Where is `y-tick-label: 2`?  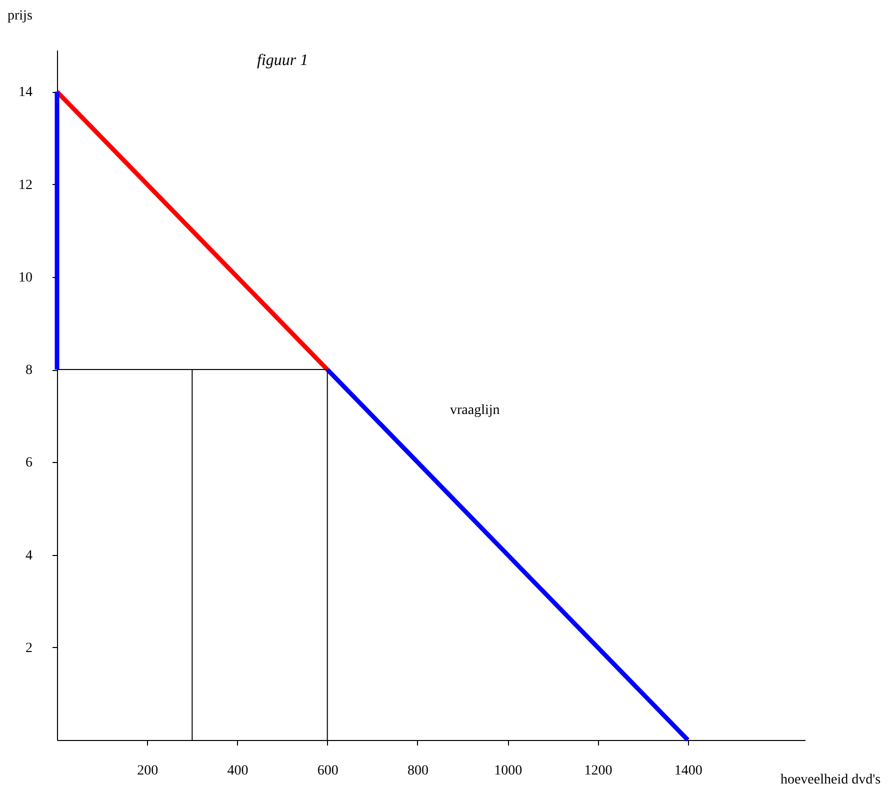
y-tick-label: 2 is located at coordinates (29, 648).